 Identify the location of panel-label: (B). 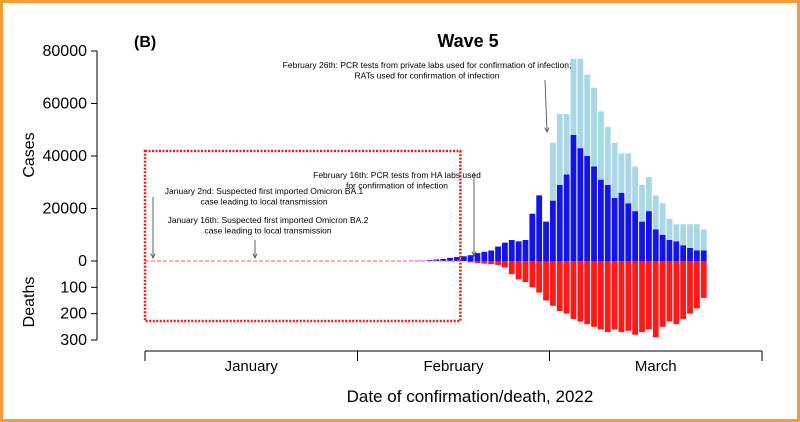
(145, 42).